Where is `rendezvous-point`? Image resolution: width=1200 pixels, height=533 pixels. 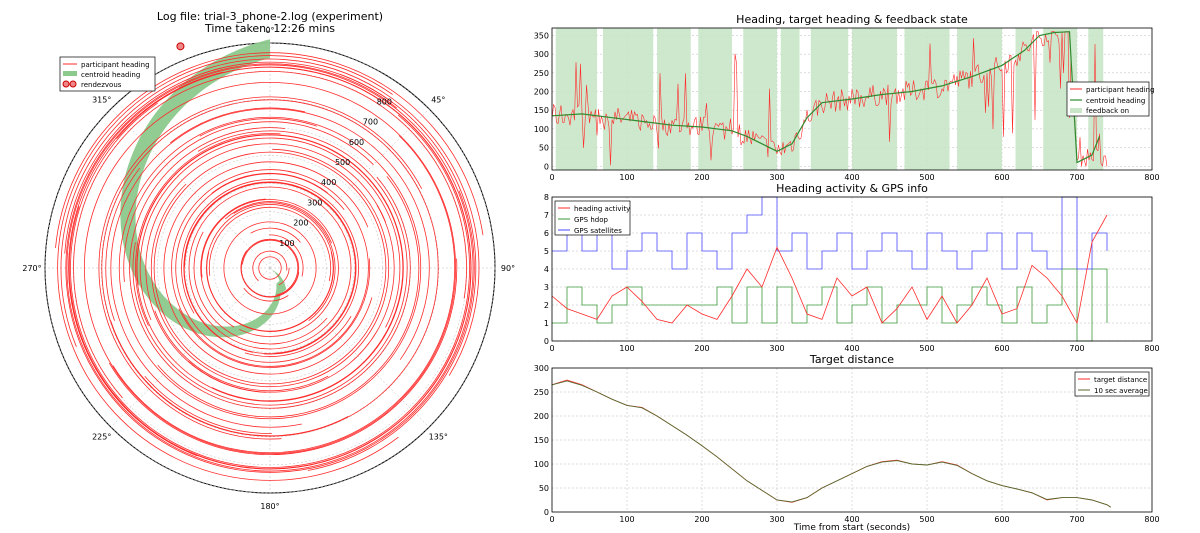 rendezvous-point is located at coordinates (180, 46).